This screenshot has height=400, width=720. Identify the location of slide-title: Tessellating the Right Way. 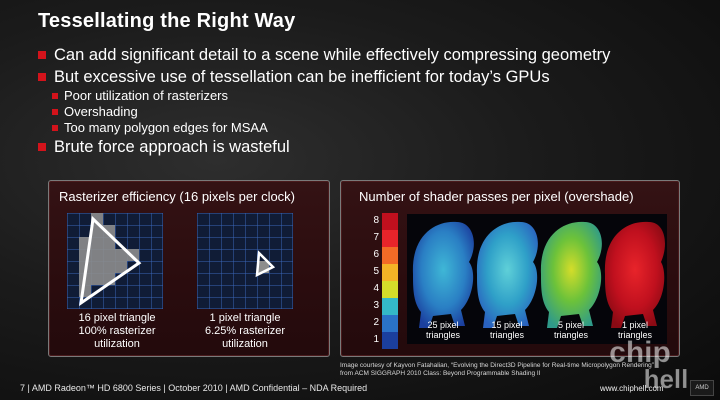
(167, 21).